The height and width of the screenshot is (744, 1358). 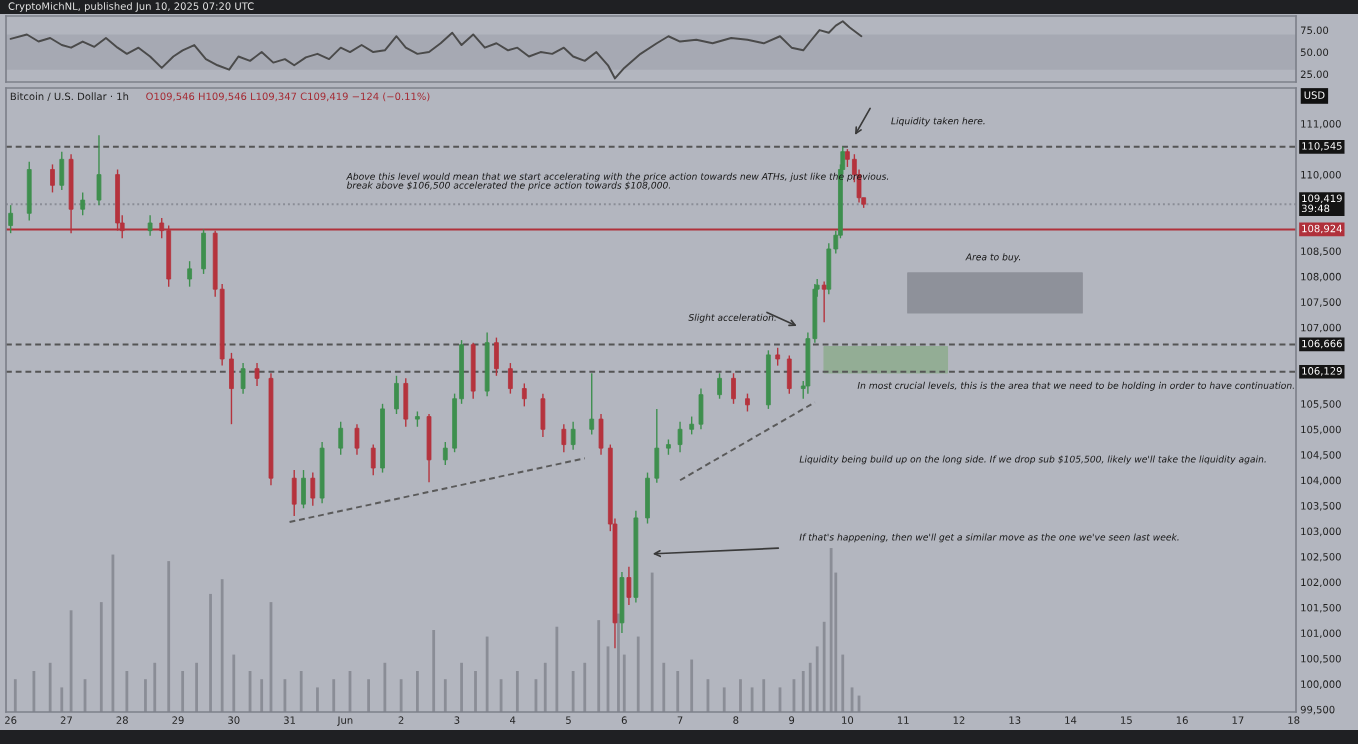 I want to click on line-series, so click(x=436, y=50).